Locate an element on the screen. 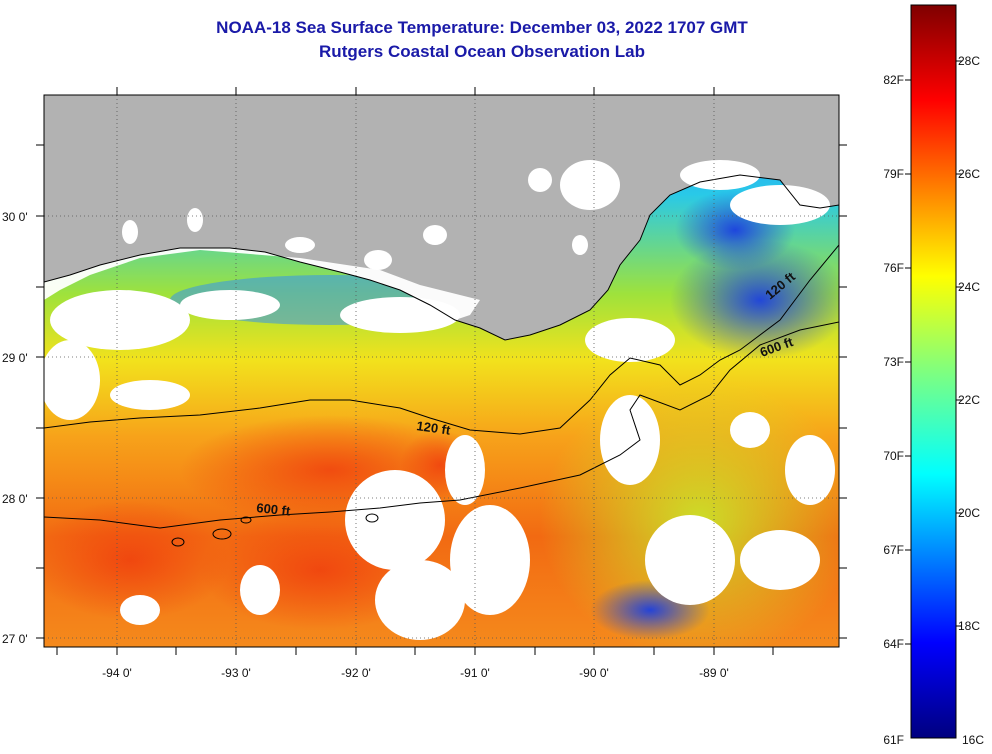 The image size is (992, 754). colorbar-f-67: 67F is located at coordinates (893, 550).